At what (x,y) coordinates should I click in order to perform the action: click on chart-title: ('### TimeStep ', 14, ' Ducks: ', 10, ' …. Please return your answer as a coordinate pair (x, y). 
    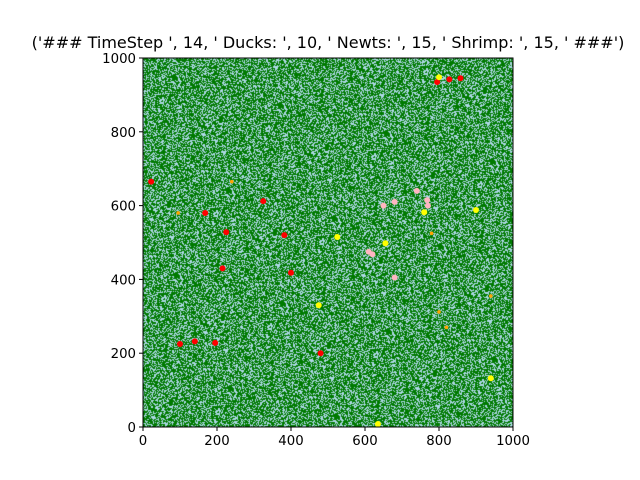
    Looking at the image, I should click on (328, 42).